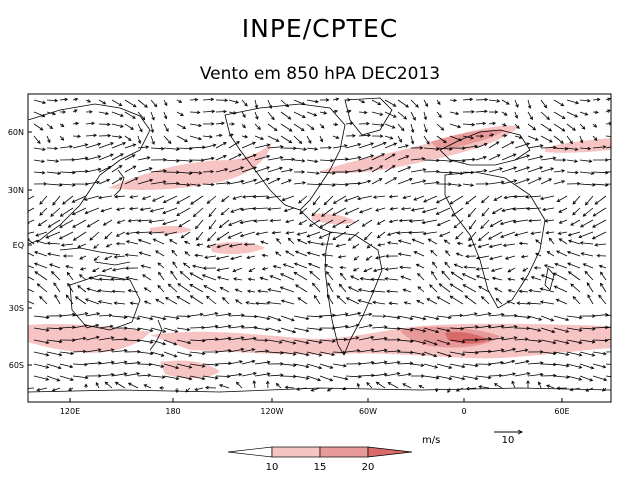 Image resolution: width=640 pixels, height=494 pixels. What do you see at coordinates (315, 221) in the screenshot?
I see `outline-central-america` at bounding box center [315, 221].